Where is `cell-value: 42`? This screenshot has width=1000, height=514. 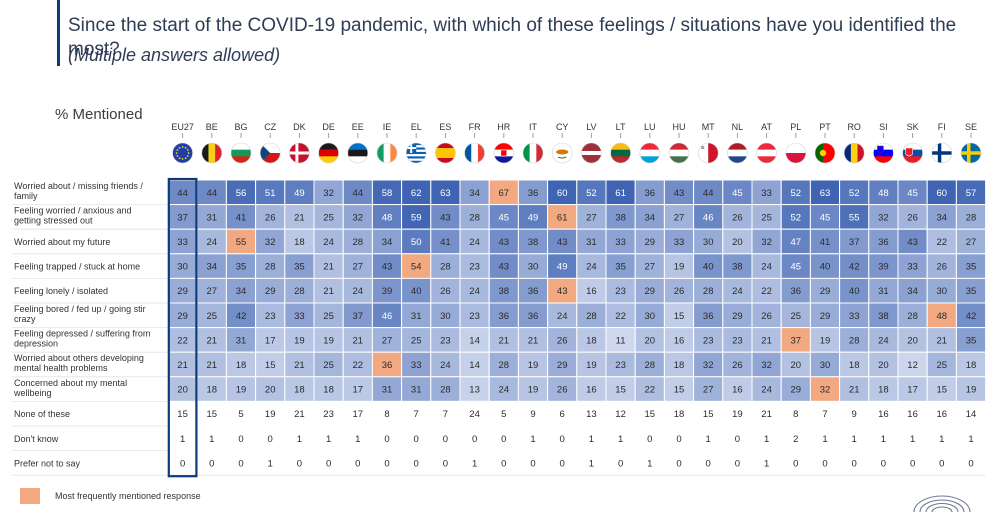 cell-value: 42 is located at coordinates (241, 316).